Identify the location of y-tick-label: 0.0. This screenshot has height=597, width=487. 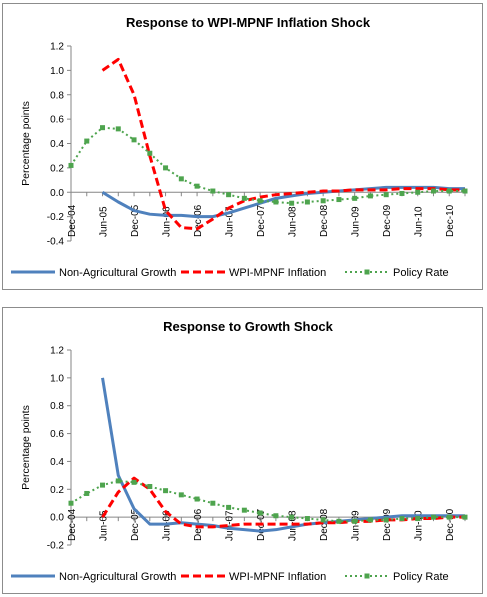
(57, 193).